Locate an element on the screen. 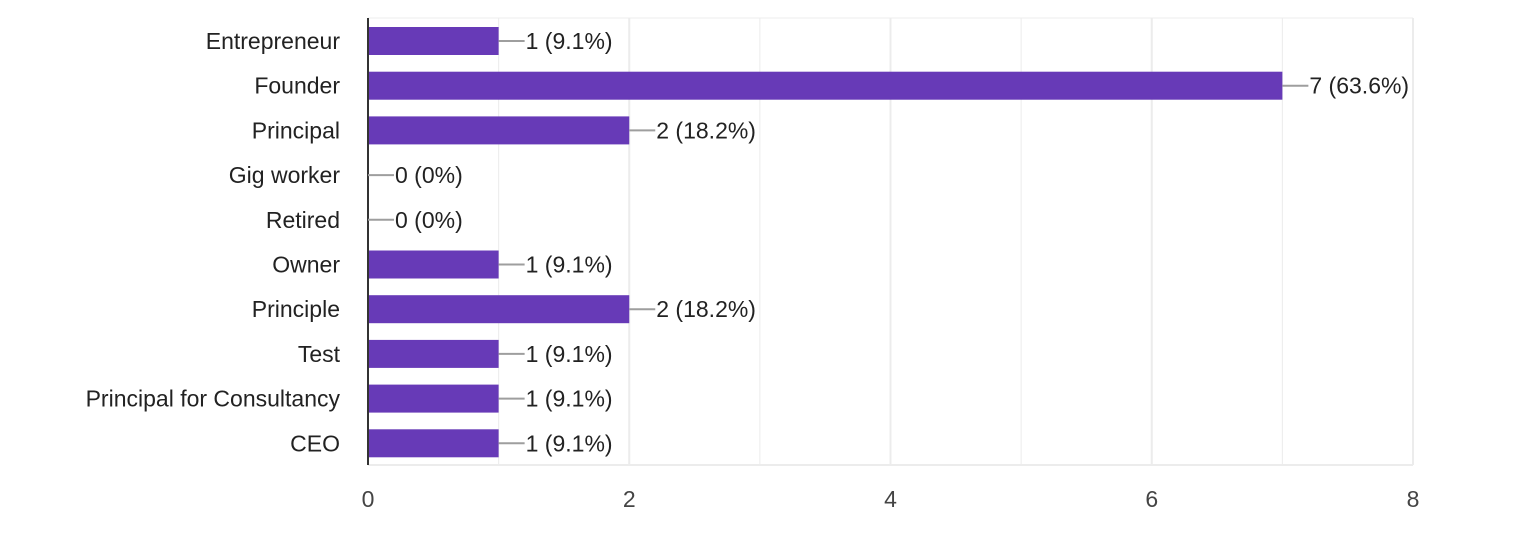  category-label: Test is located at coordinates (319, 354).